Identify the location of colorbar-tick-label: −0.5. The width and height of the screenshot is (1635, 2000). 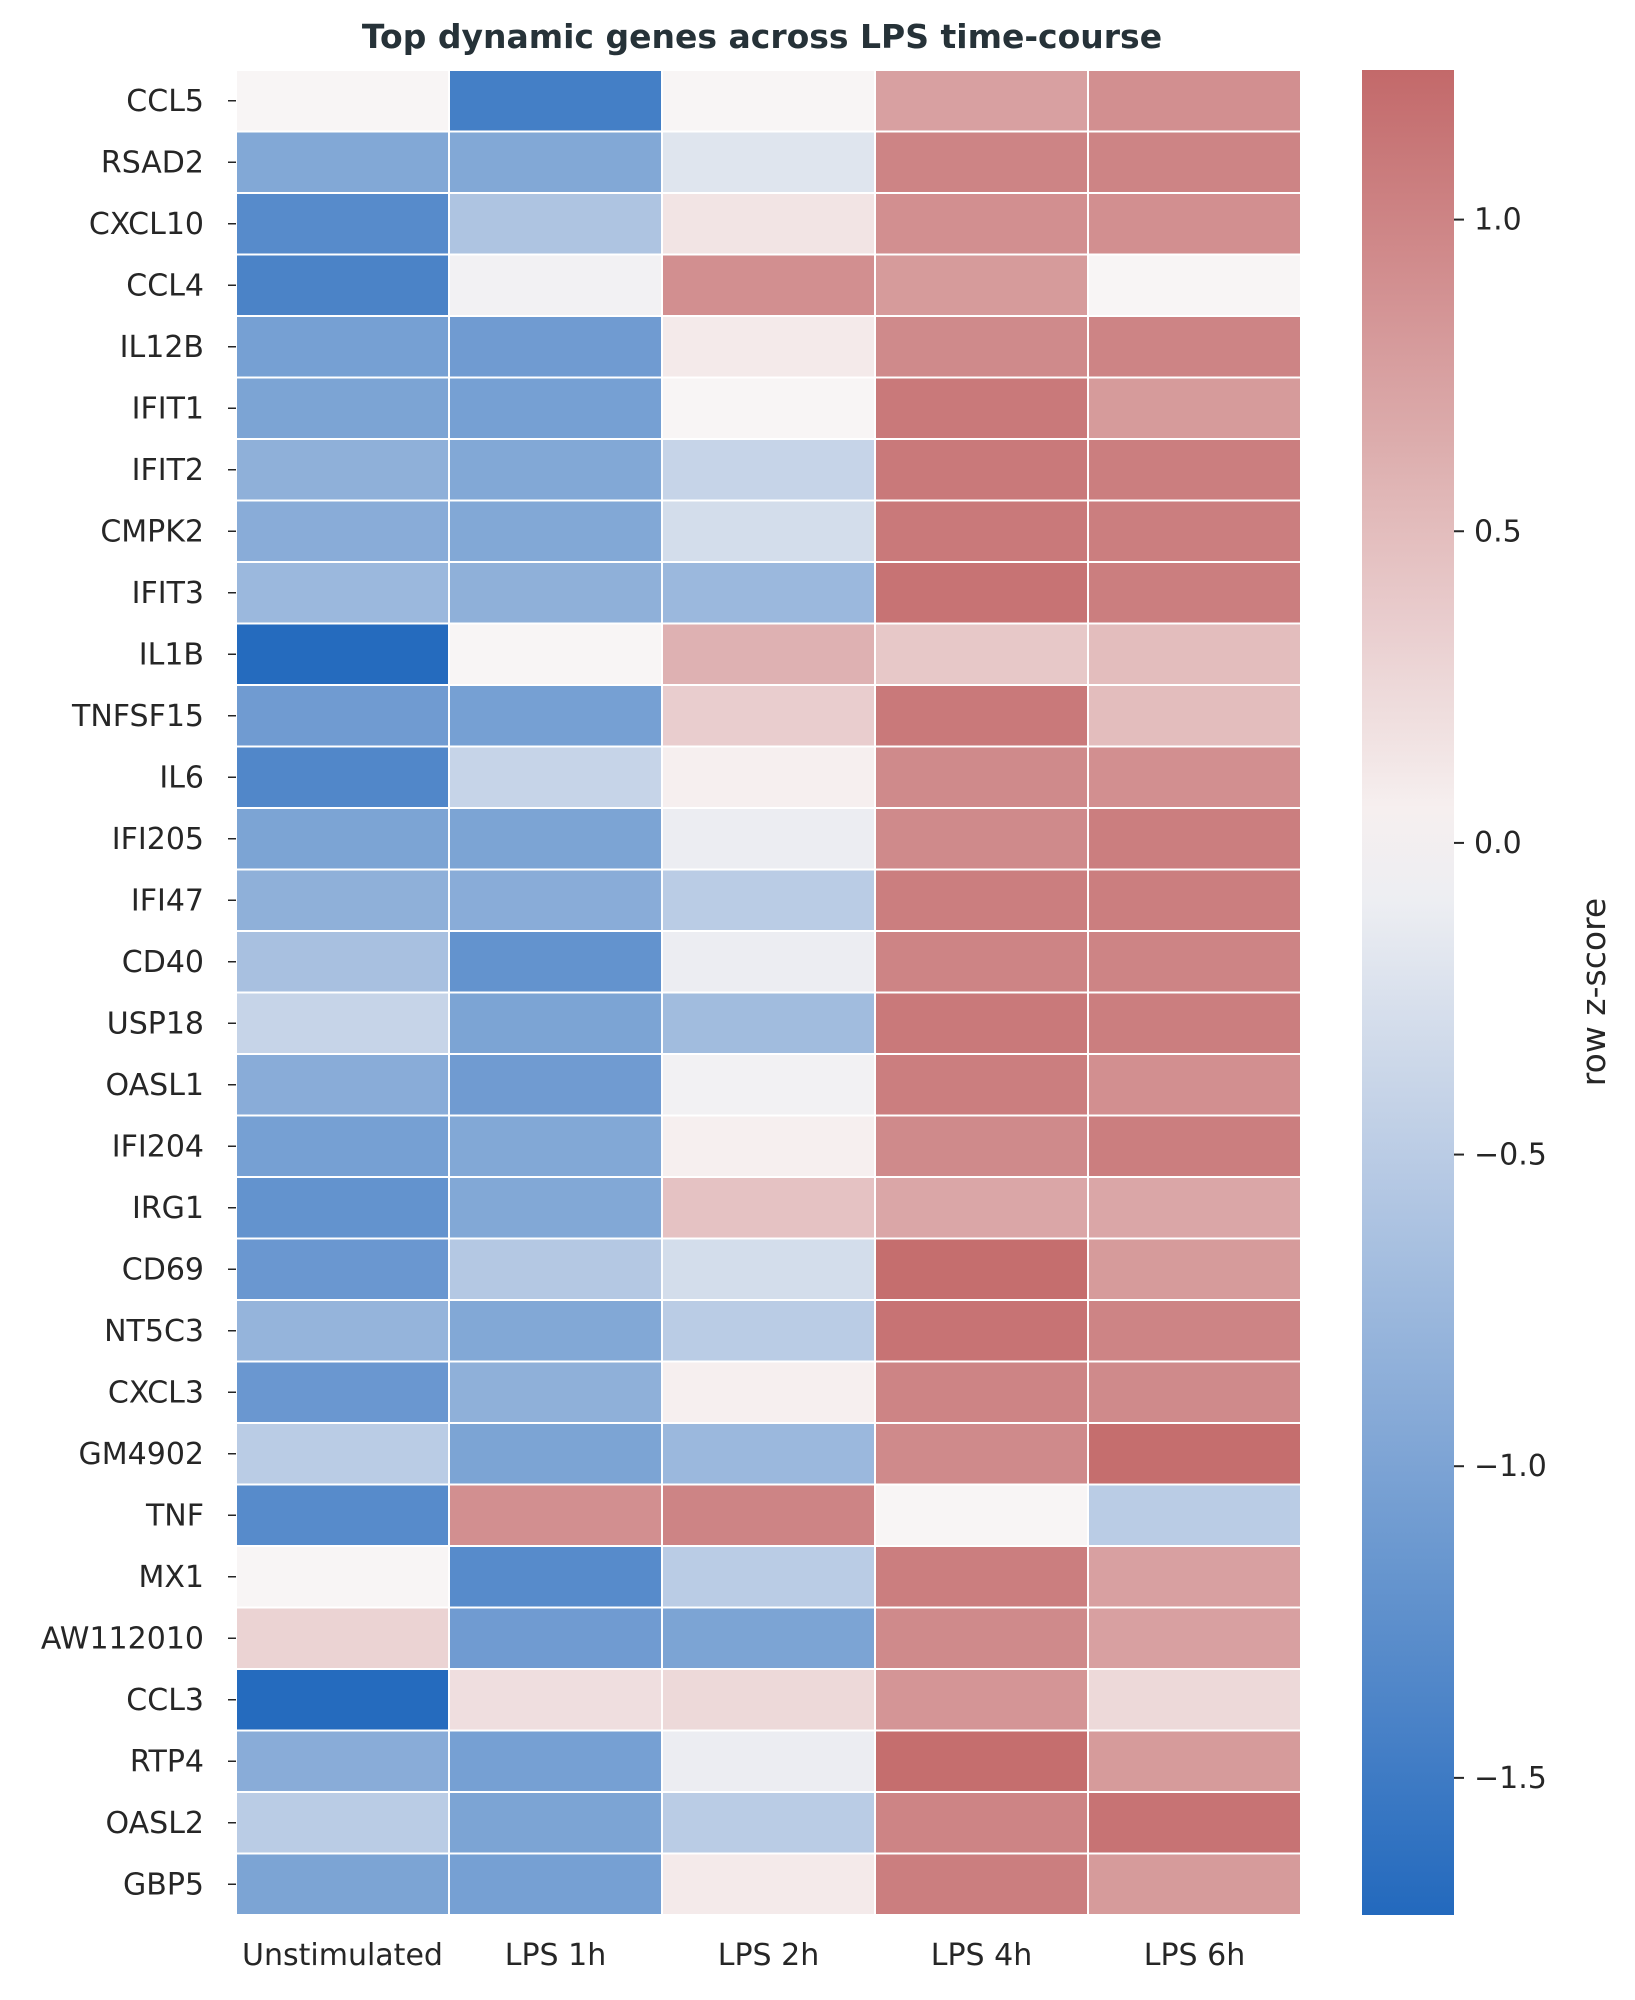
(1510, 1155).